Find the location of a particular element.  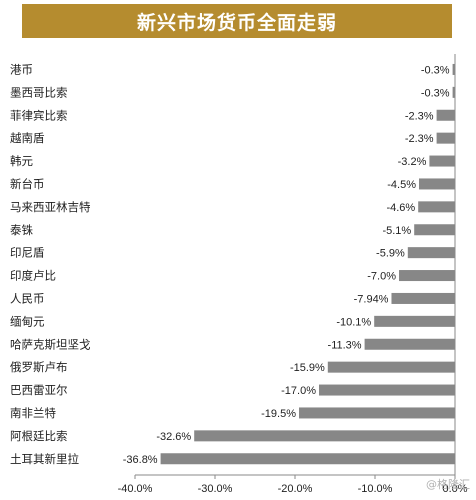

category-label: 新台币 is located at coordinates (27, 184).